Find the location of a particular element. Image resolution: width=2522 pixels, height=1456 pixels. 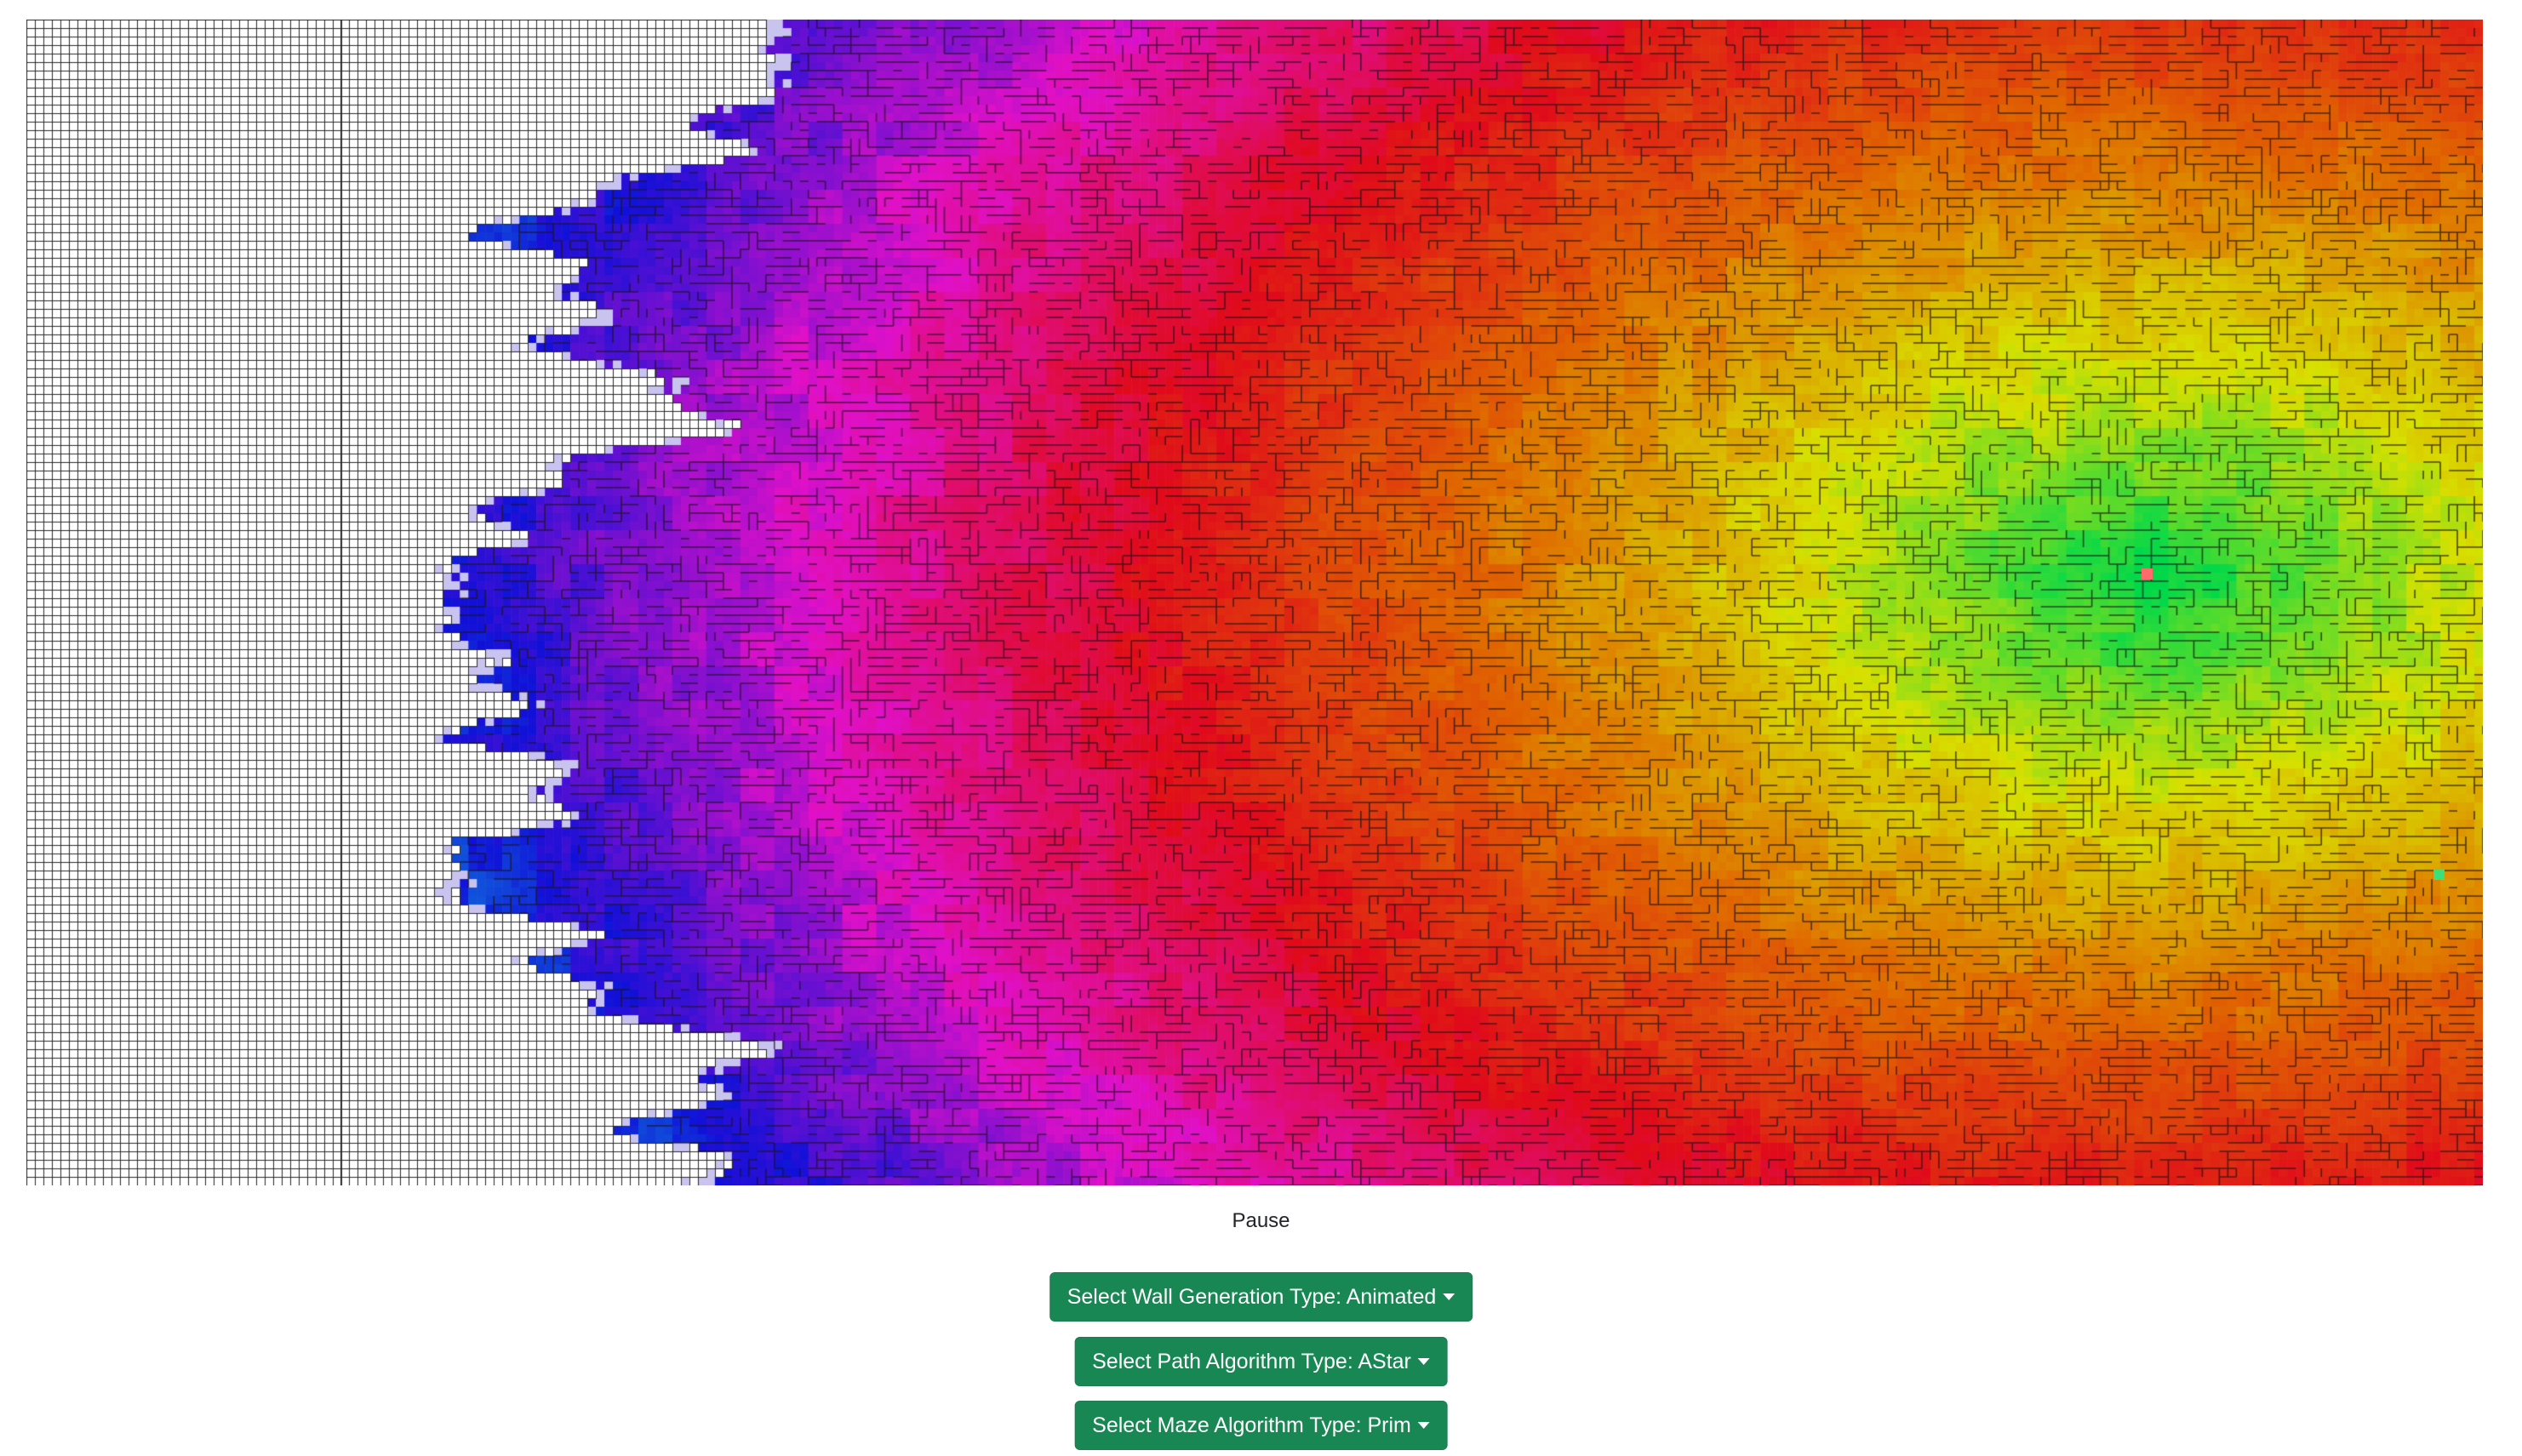

path-algorithm-type-dropdown: Select Path Algorithm Type: AStar is located at coordinates (1261, 1361).